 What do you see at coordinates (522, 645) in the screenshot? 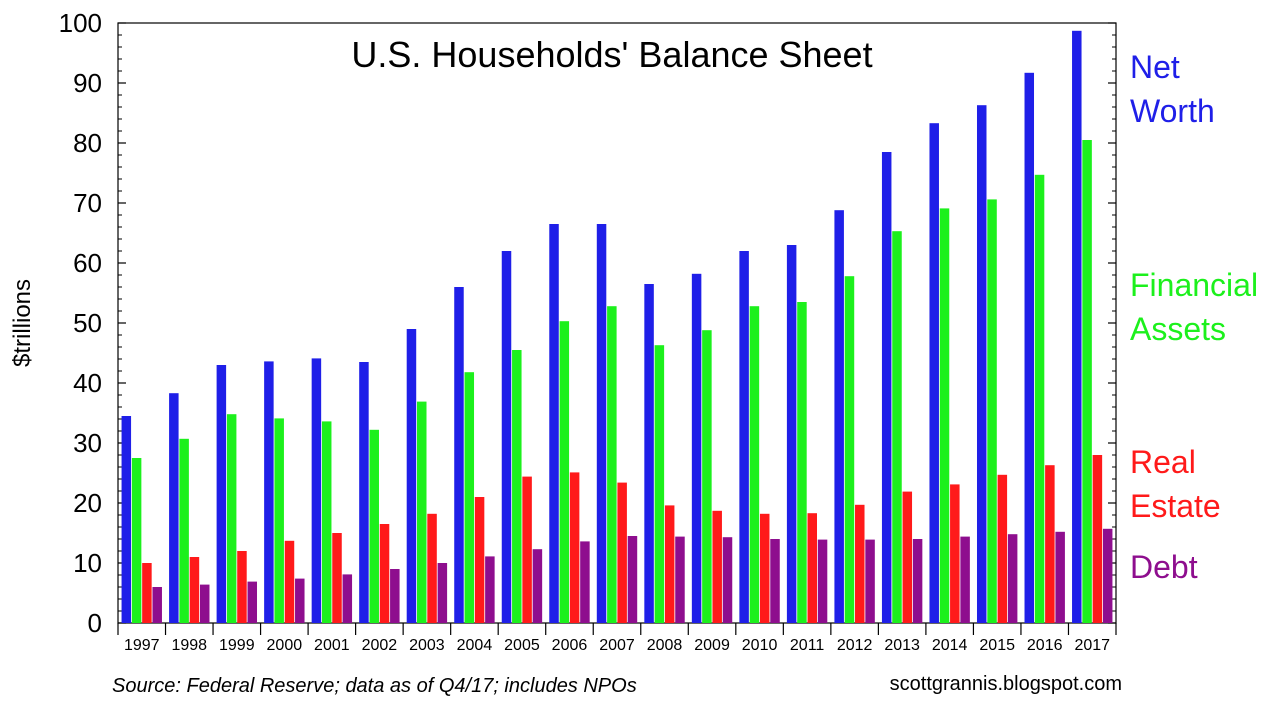
I see `x-tick-label: 2005` at bounding box center [522, 645].